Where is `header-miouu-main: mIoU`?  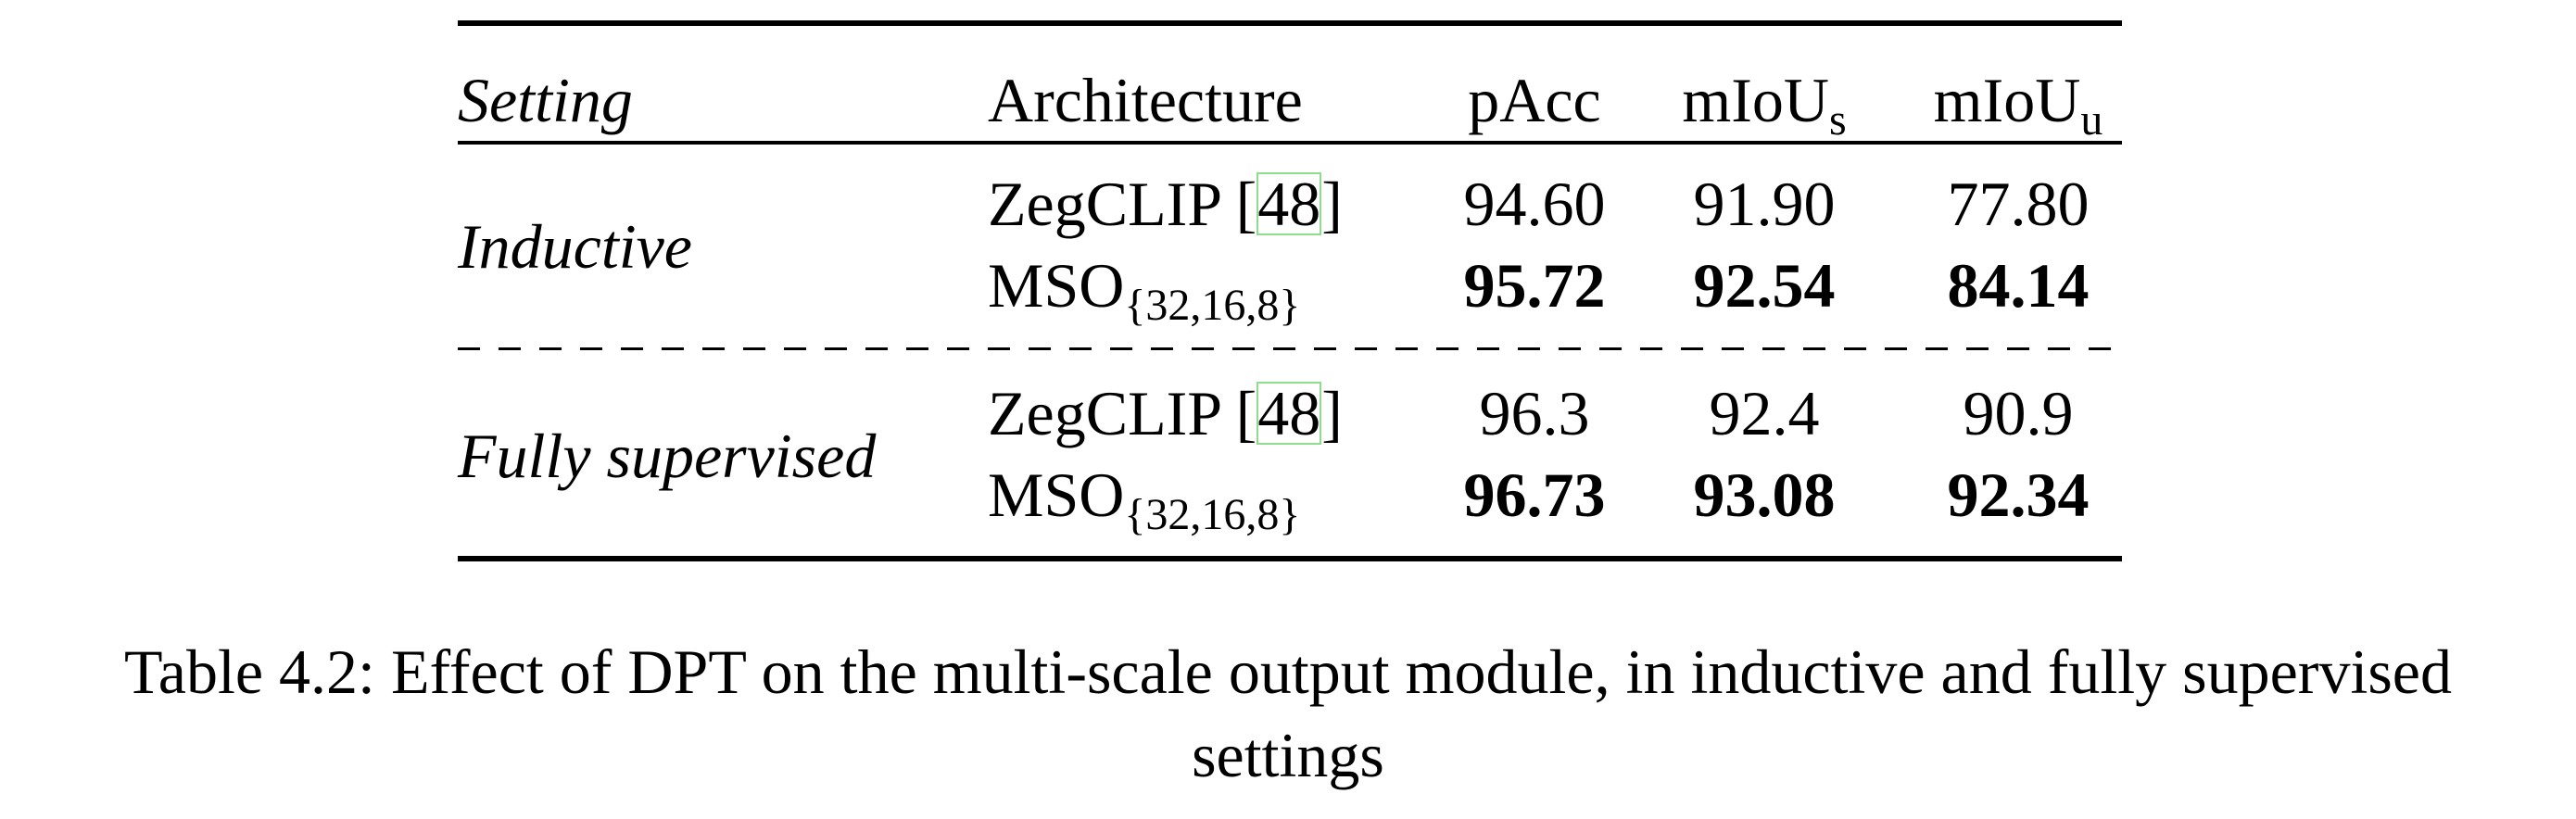 header-miouu-main: mIoU is located at coordinates (2007, 100).